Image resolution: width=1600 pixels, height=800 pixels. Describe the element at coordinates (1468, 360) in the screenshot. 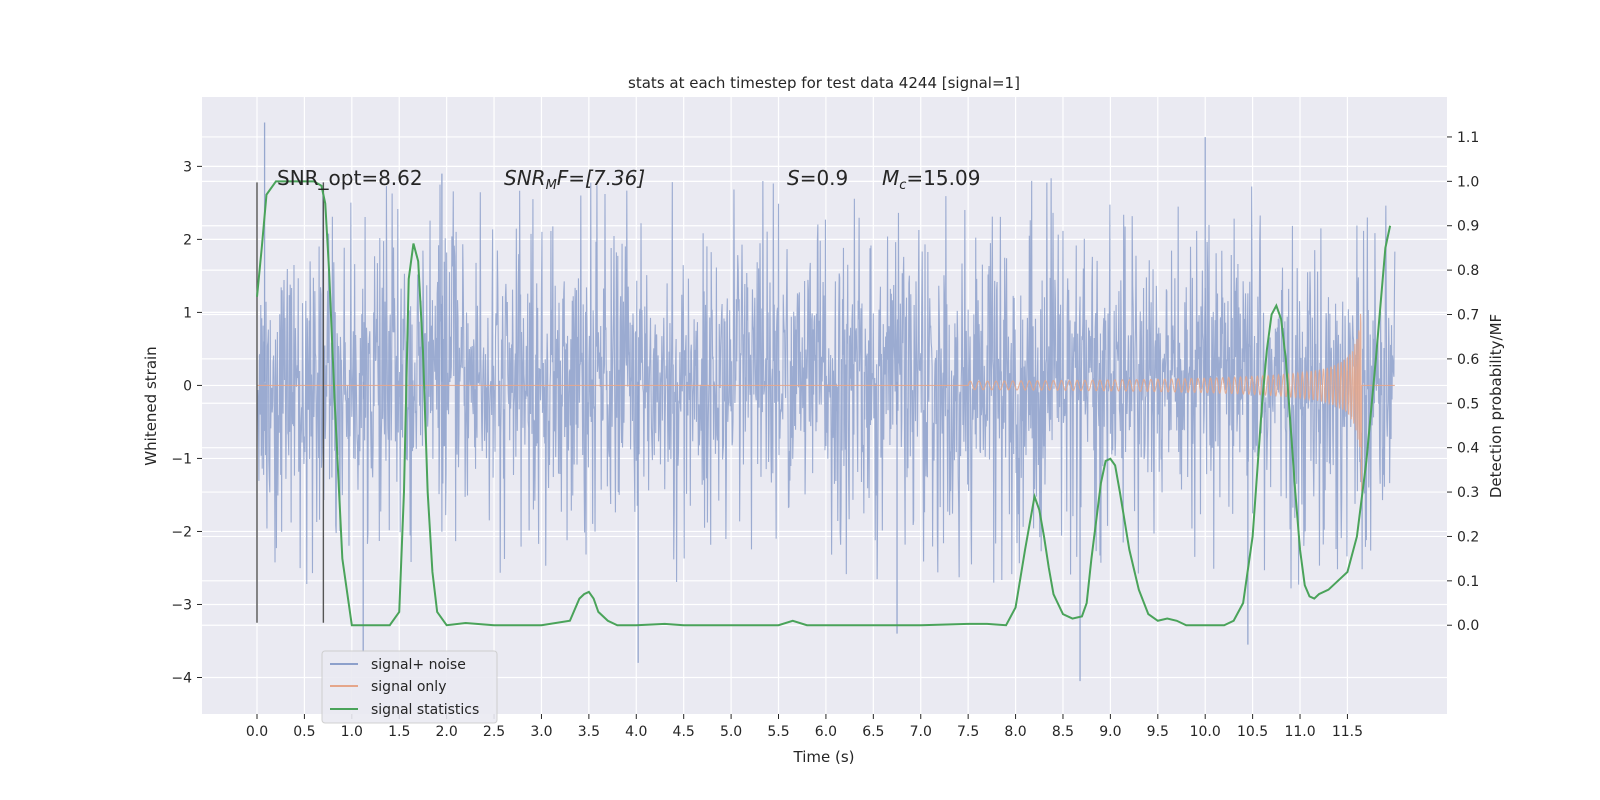

I see `y-right-tick-label-6: 0.6` at that location.